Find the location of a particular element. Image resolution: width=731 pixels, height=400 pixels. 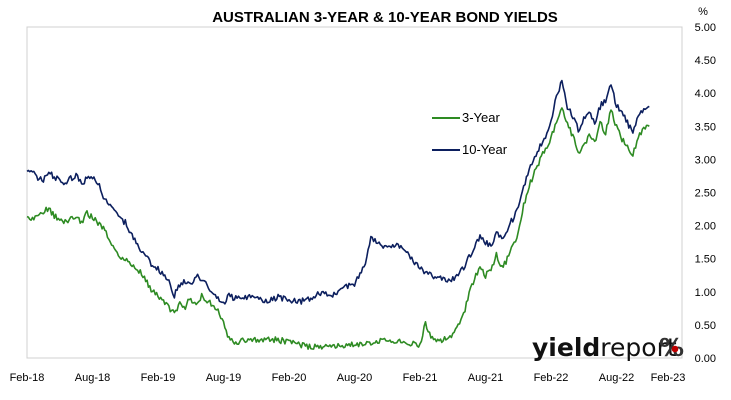

logo-red-dot is located at coordinates (675, 349).